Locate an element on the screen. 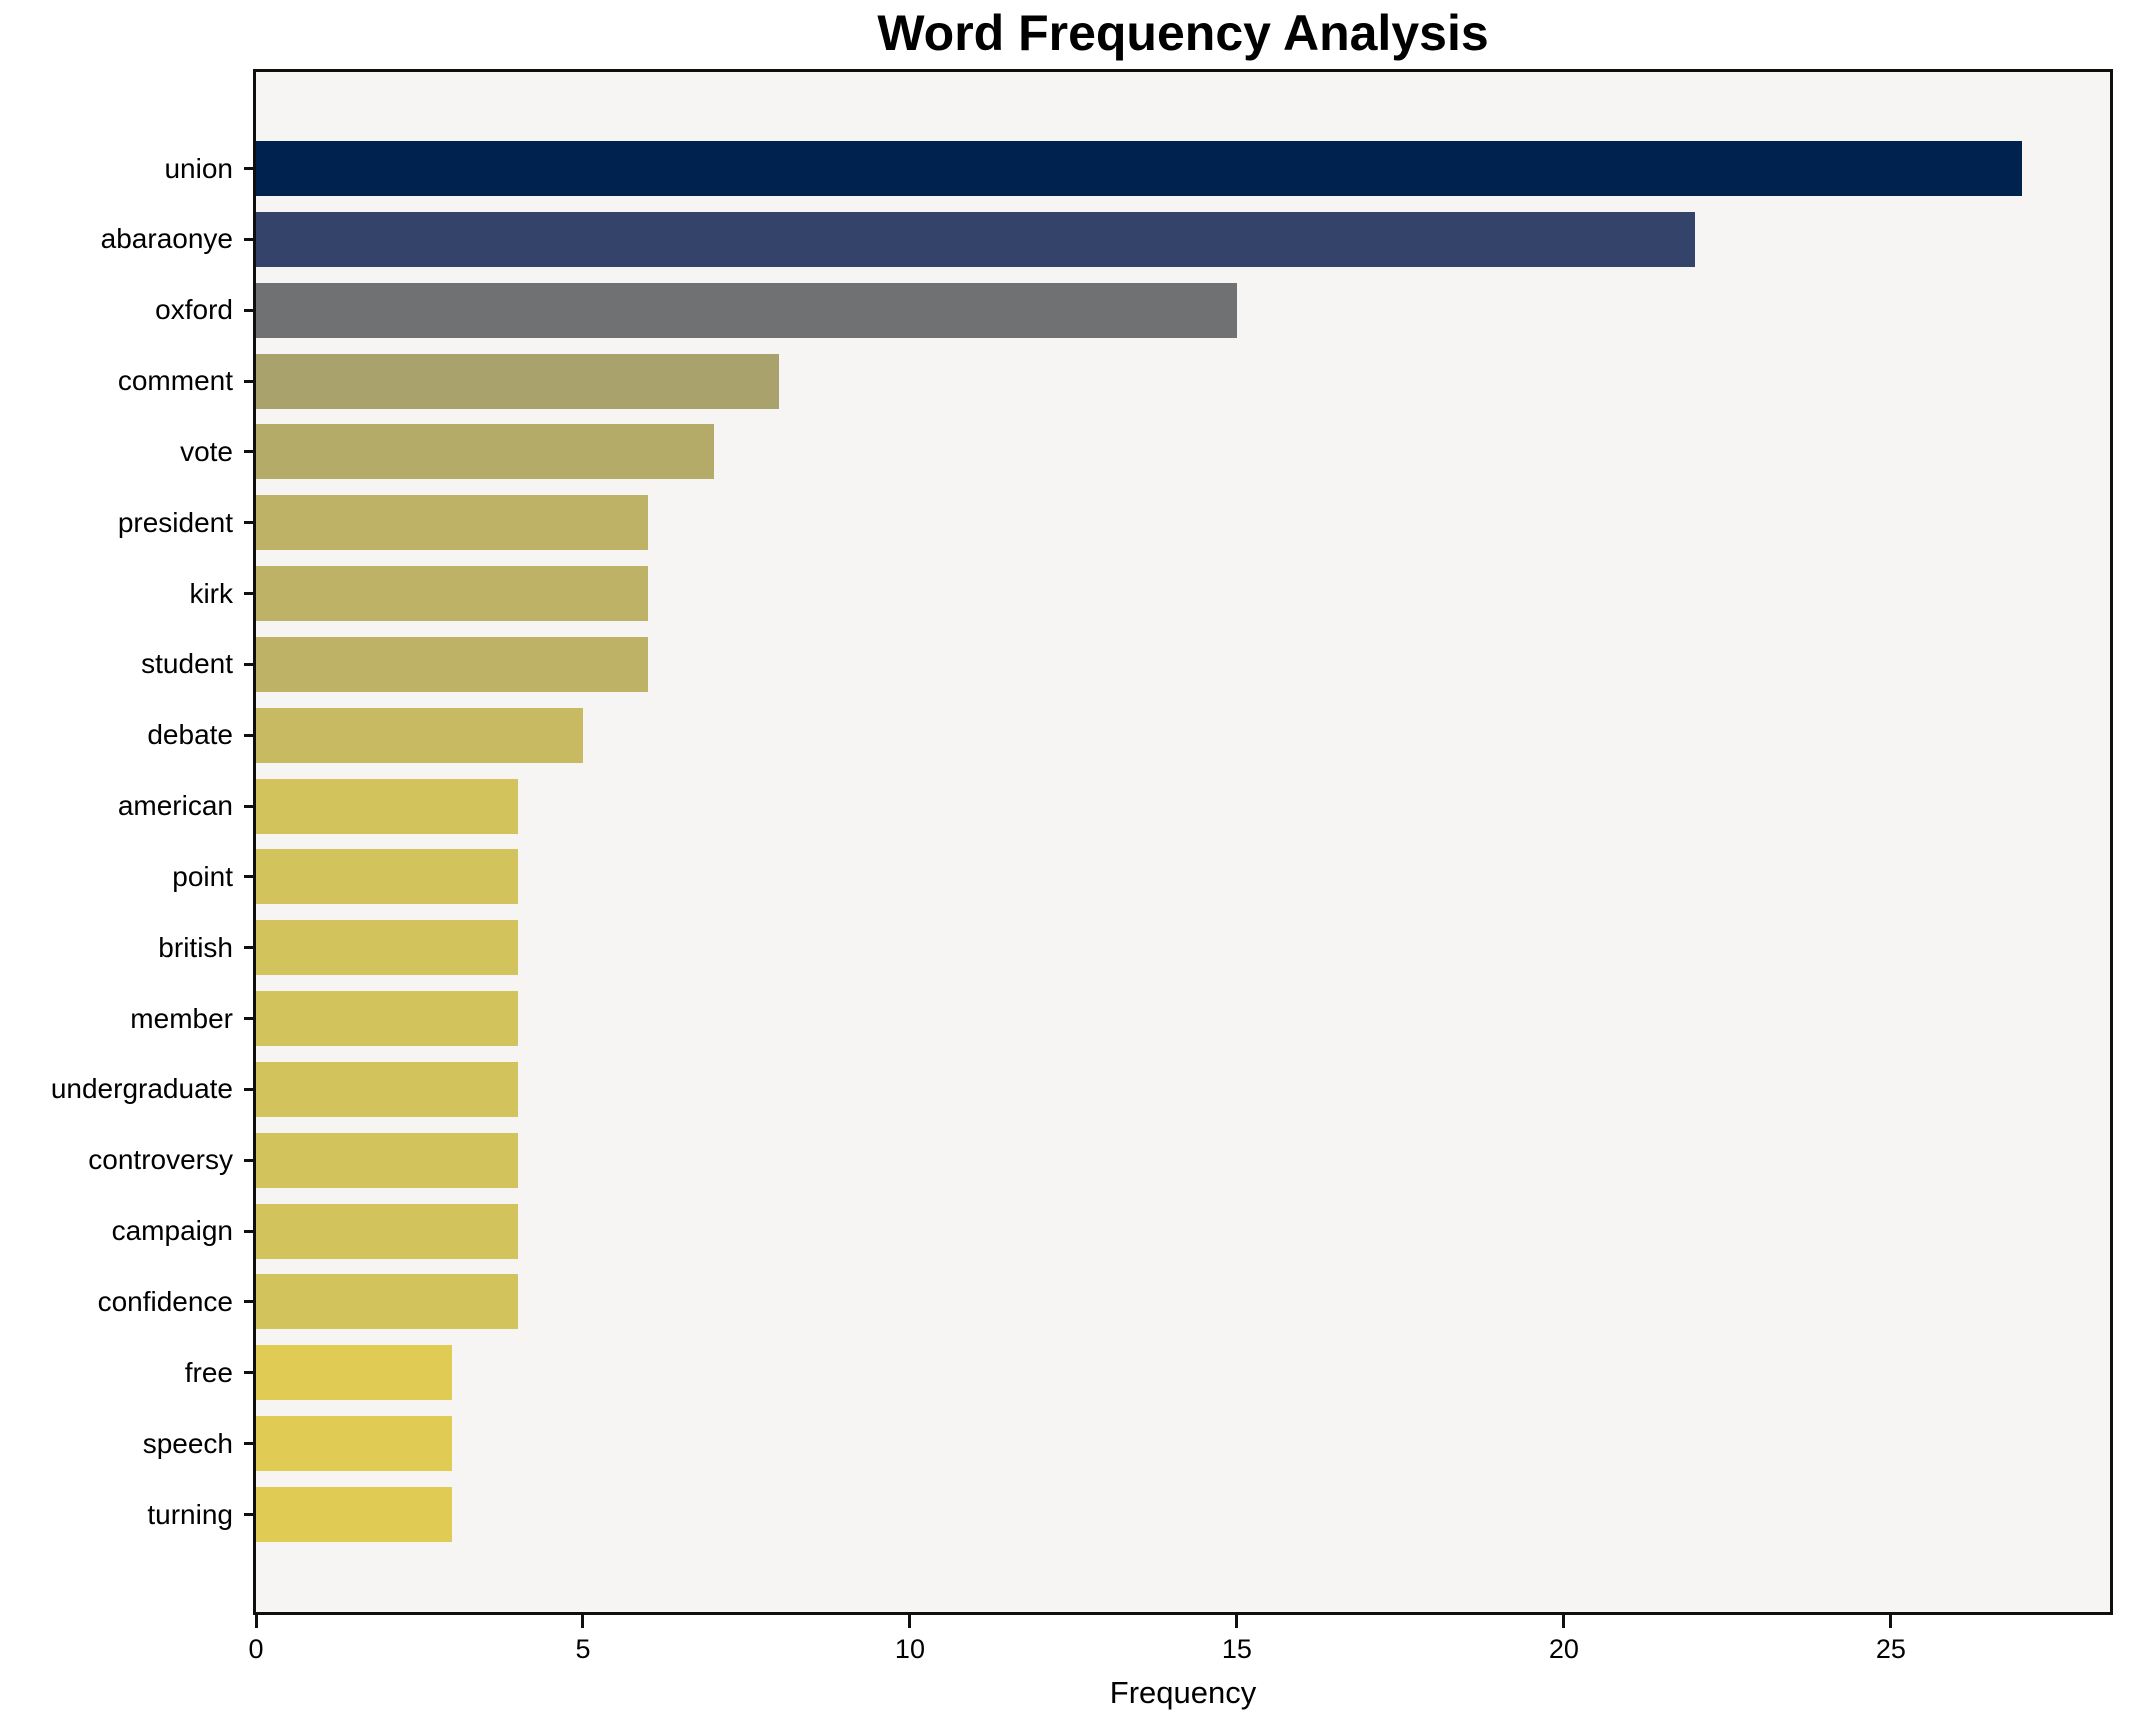 The image size is (2136, 1722). bar-oxford is located at coordinates (746, 310).